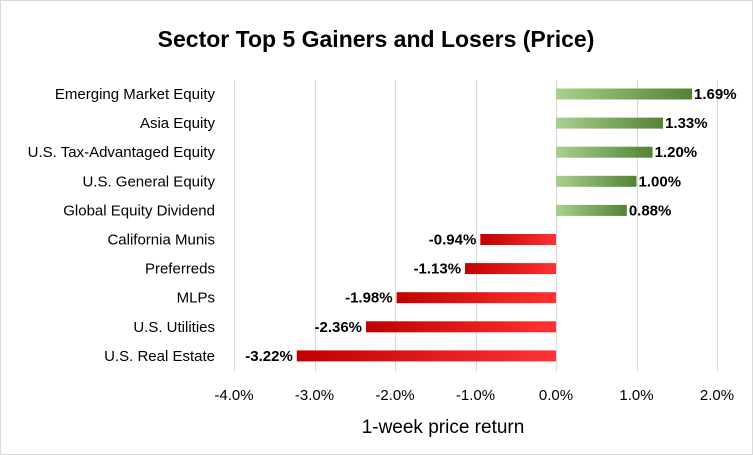 The width and height of the screenshot is (753, 455). What do you see at coordinates (660, 181) in the screenshot?
I see `data-label: 1.00%` at bounding box center [660, 181].